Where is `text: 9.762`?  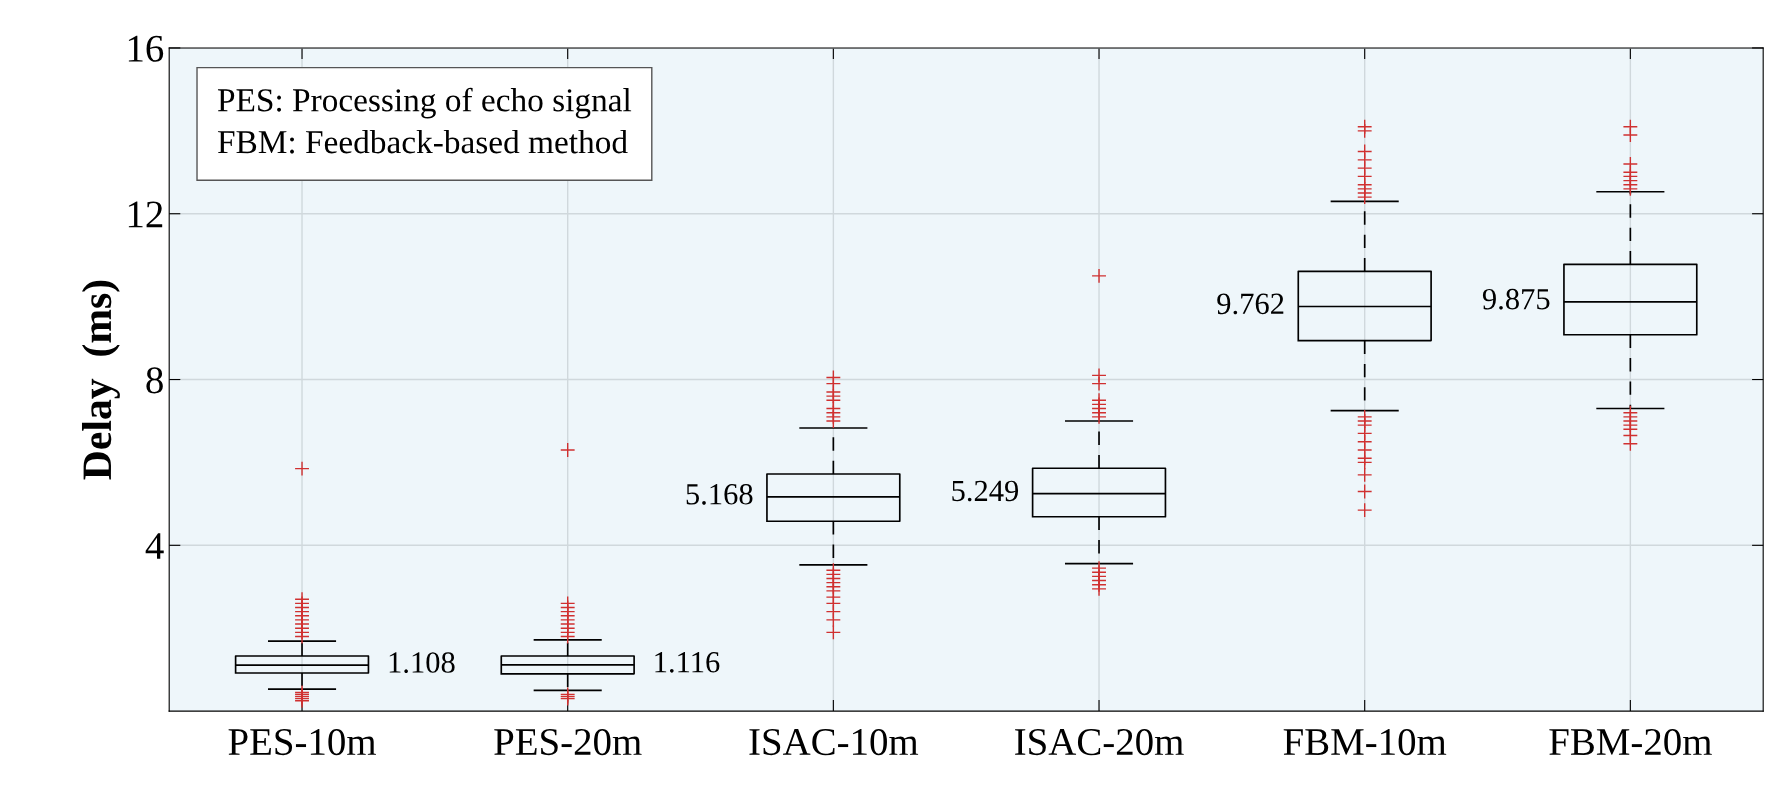 text: 9.762 is located at coordinates (1250, 304).